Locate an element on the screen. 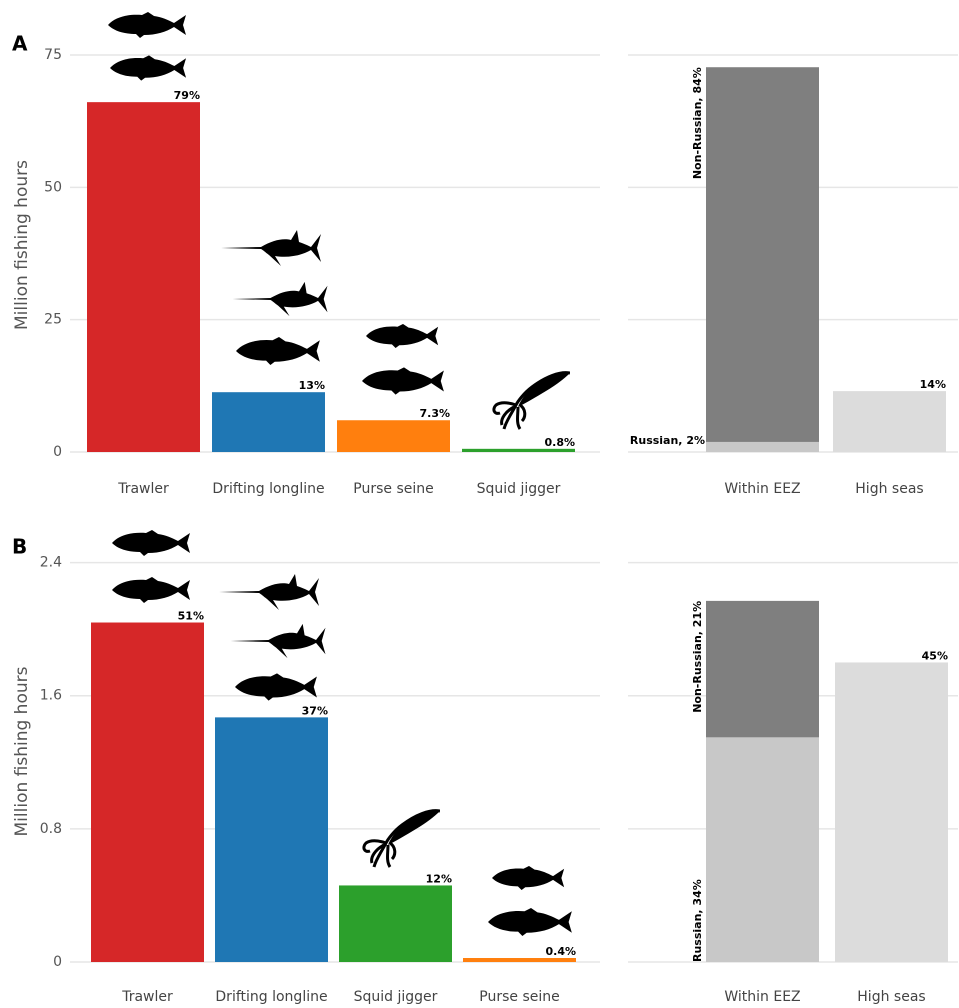 This screenshot has width=959, height=1008. value-label: 51% is located at coordinates (191, 616).